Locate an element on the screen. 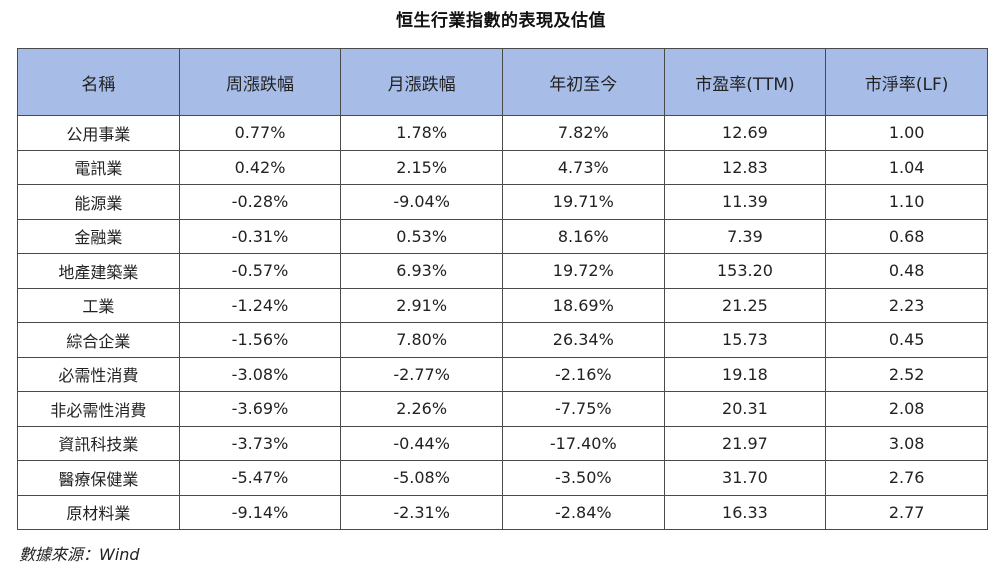 Image resolution: width=1002 pixels, height=571 pixels. pe-ttm-cell: 20.31 is located at coordinates (745, 409).